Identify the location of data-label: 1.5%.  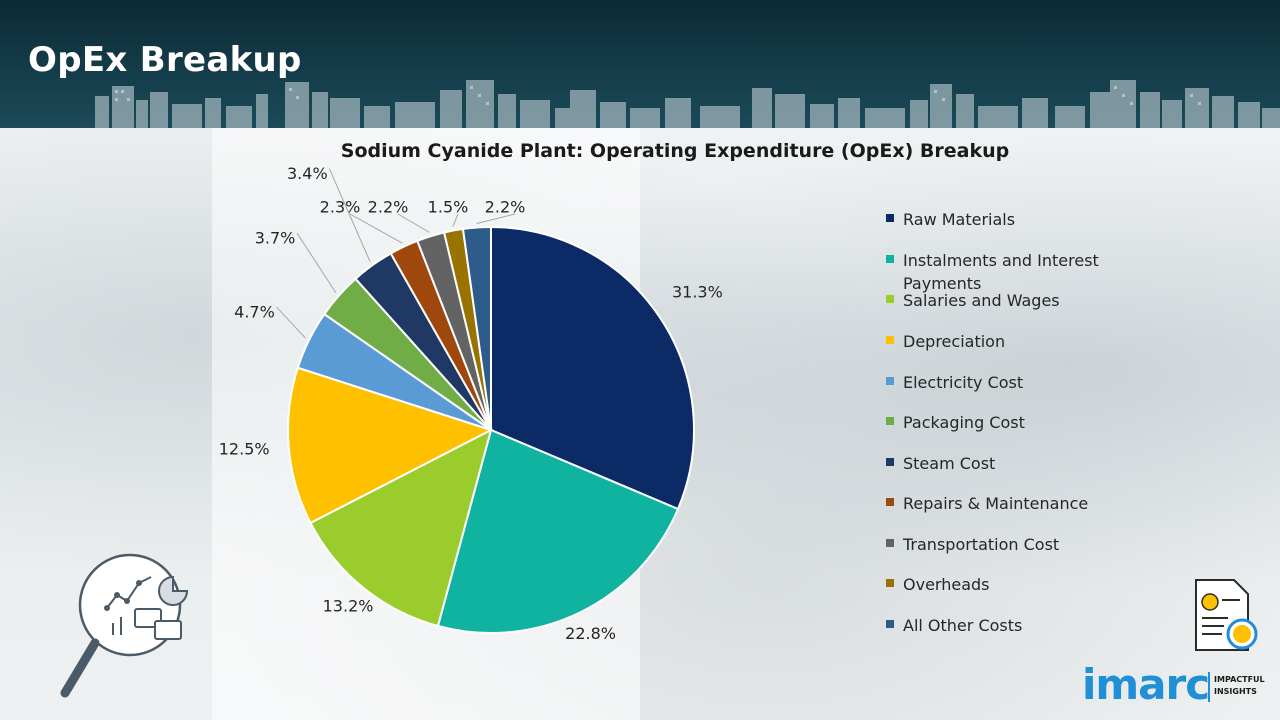
(448, 207).